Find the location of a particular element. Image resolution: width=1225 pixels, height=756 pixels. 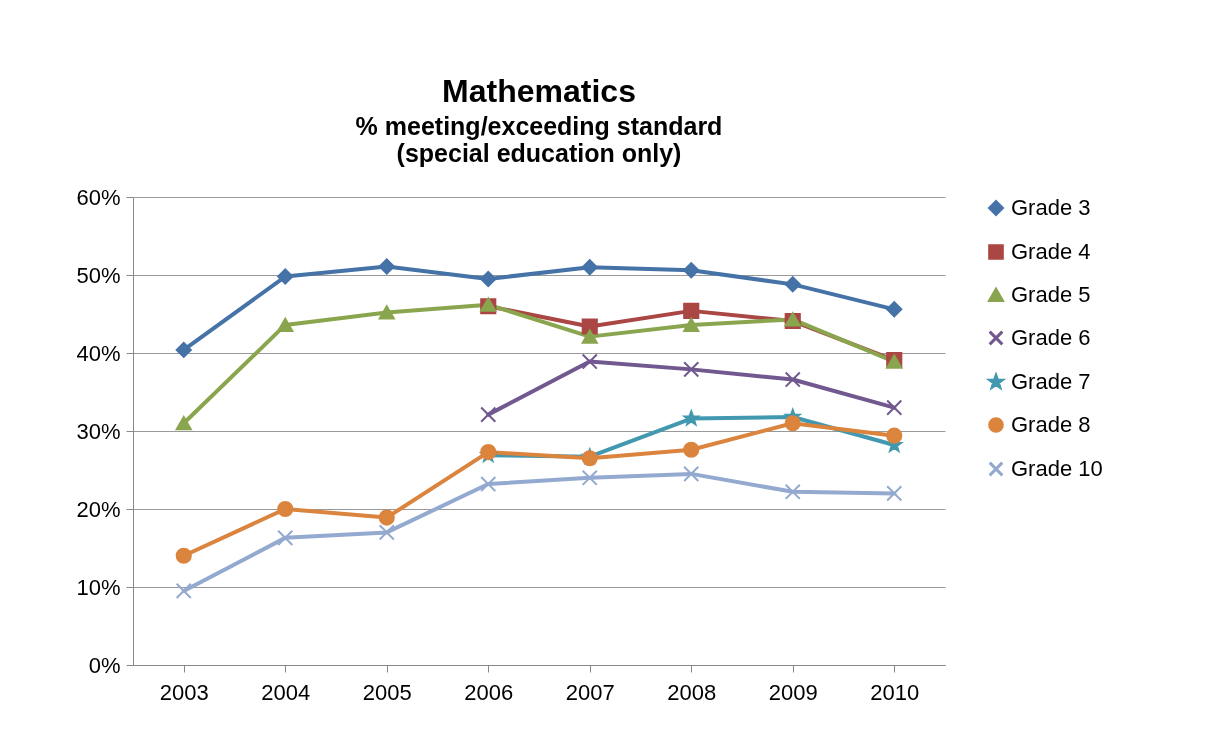

legend-label: Grade 10 is located at coordinates (1057, 468).